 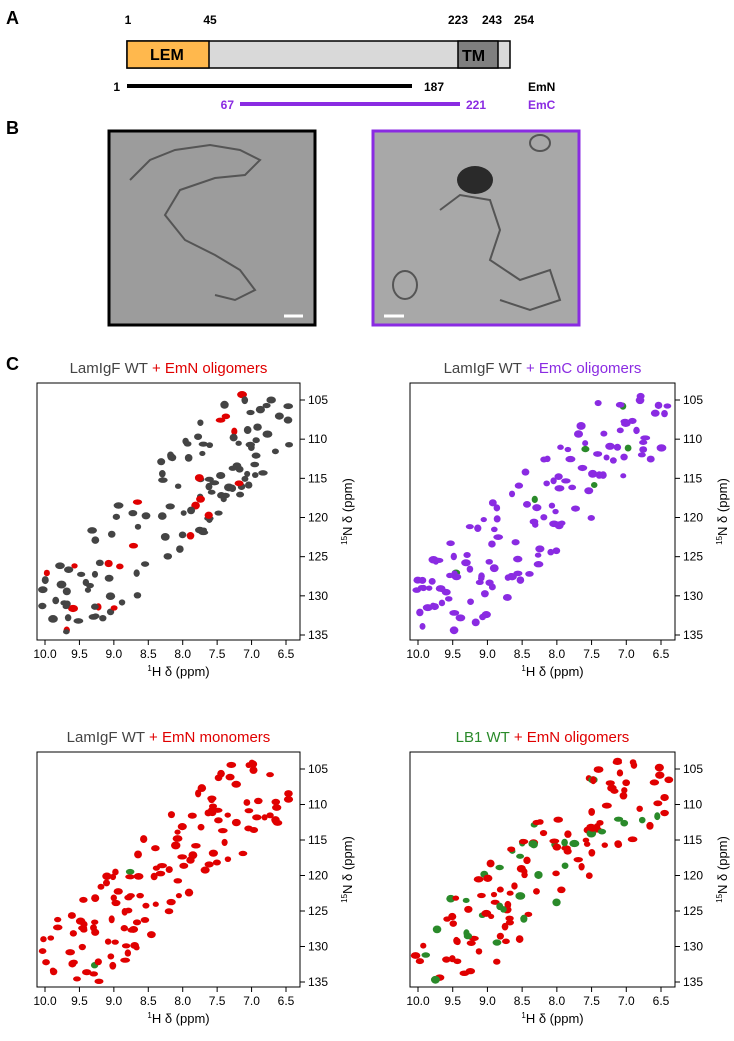 What do you see at coordinates (318, 400) in the screenshot?
I see `y-tick-label: 105` at bounding box center [318, 400].